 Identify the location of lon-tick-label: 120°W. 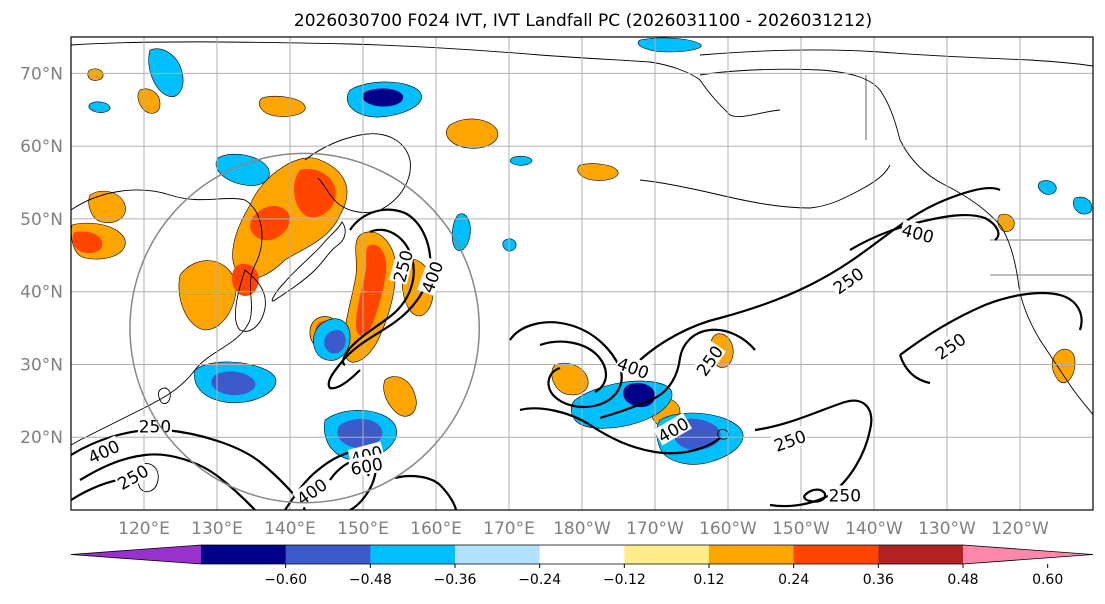
(1020, 529).